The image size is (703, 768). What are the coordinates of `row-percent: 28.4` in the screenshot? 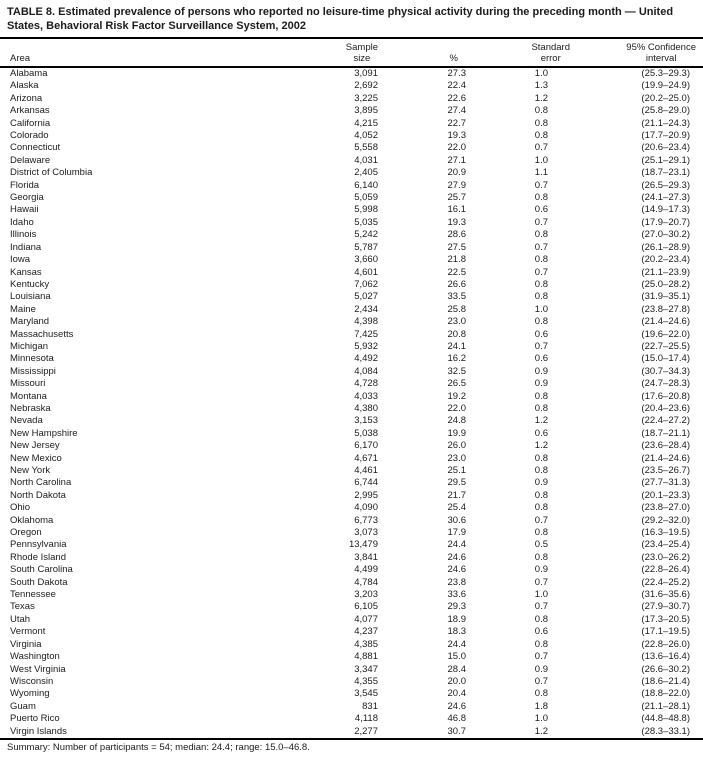 It's located at (457, 669).